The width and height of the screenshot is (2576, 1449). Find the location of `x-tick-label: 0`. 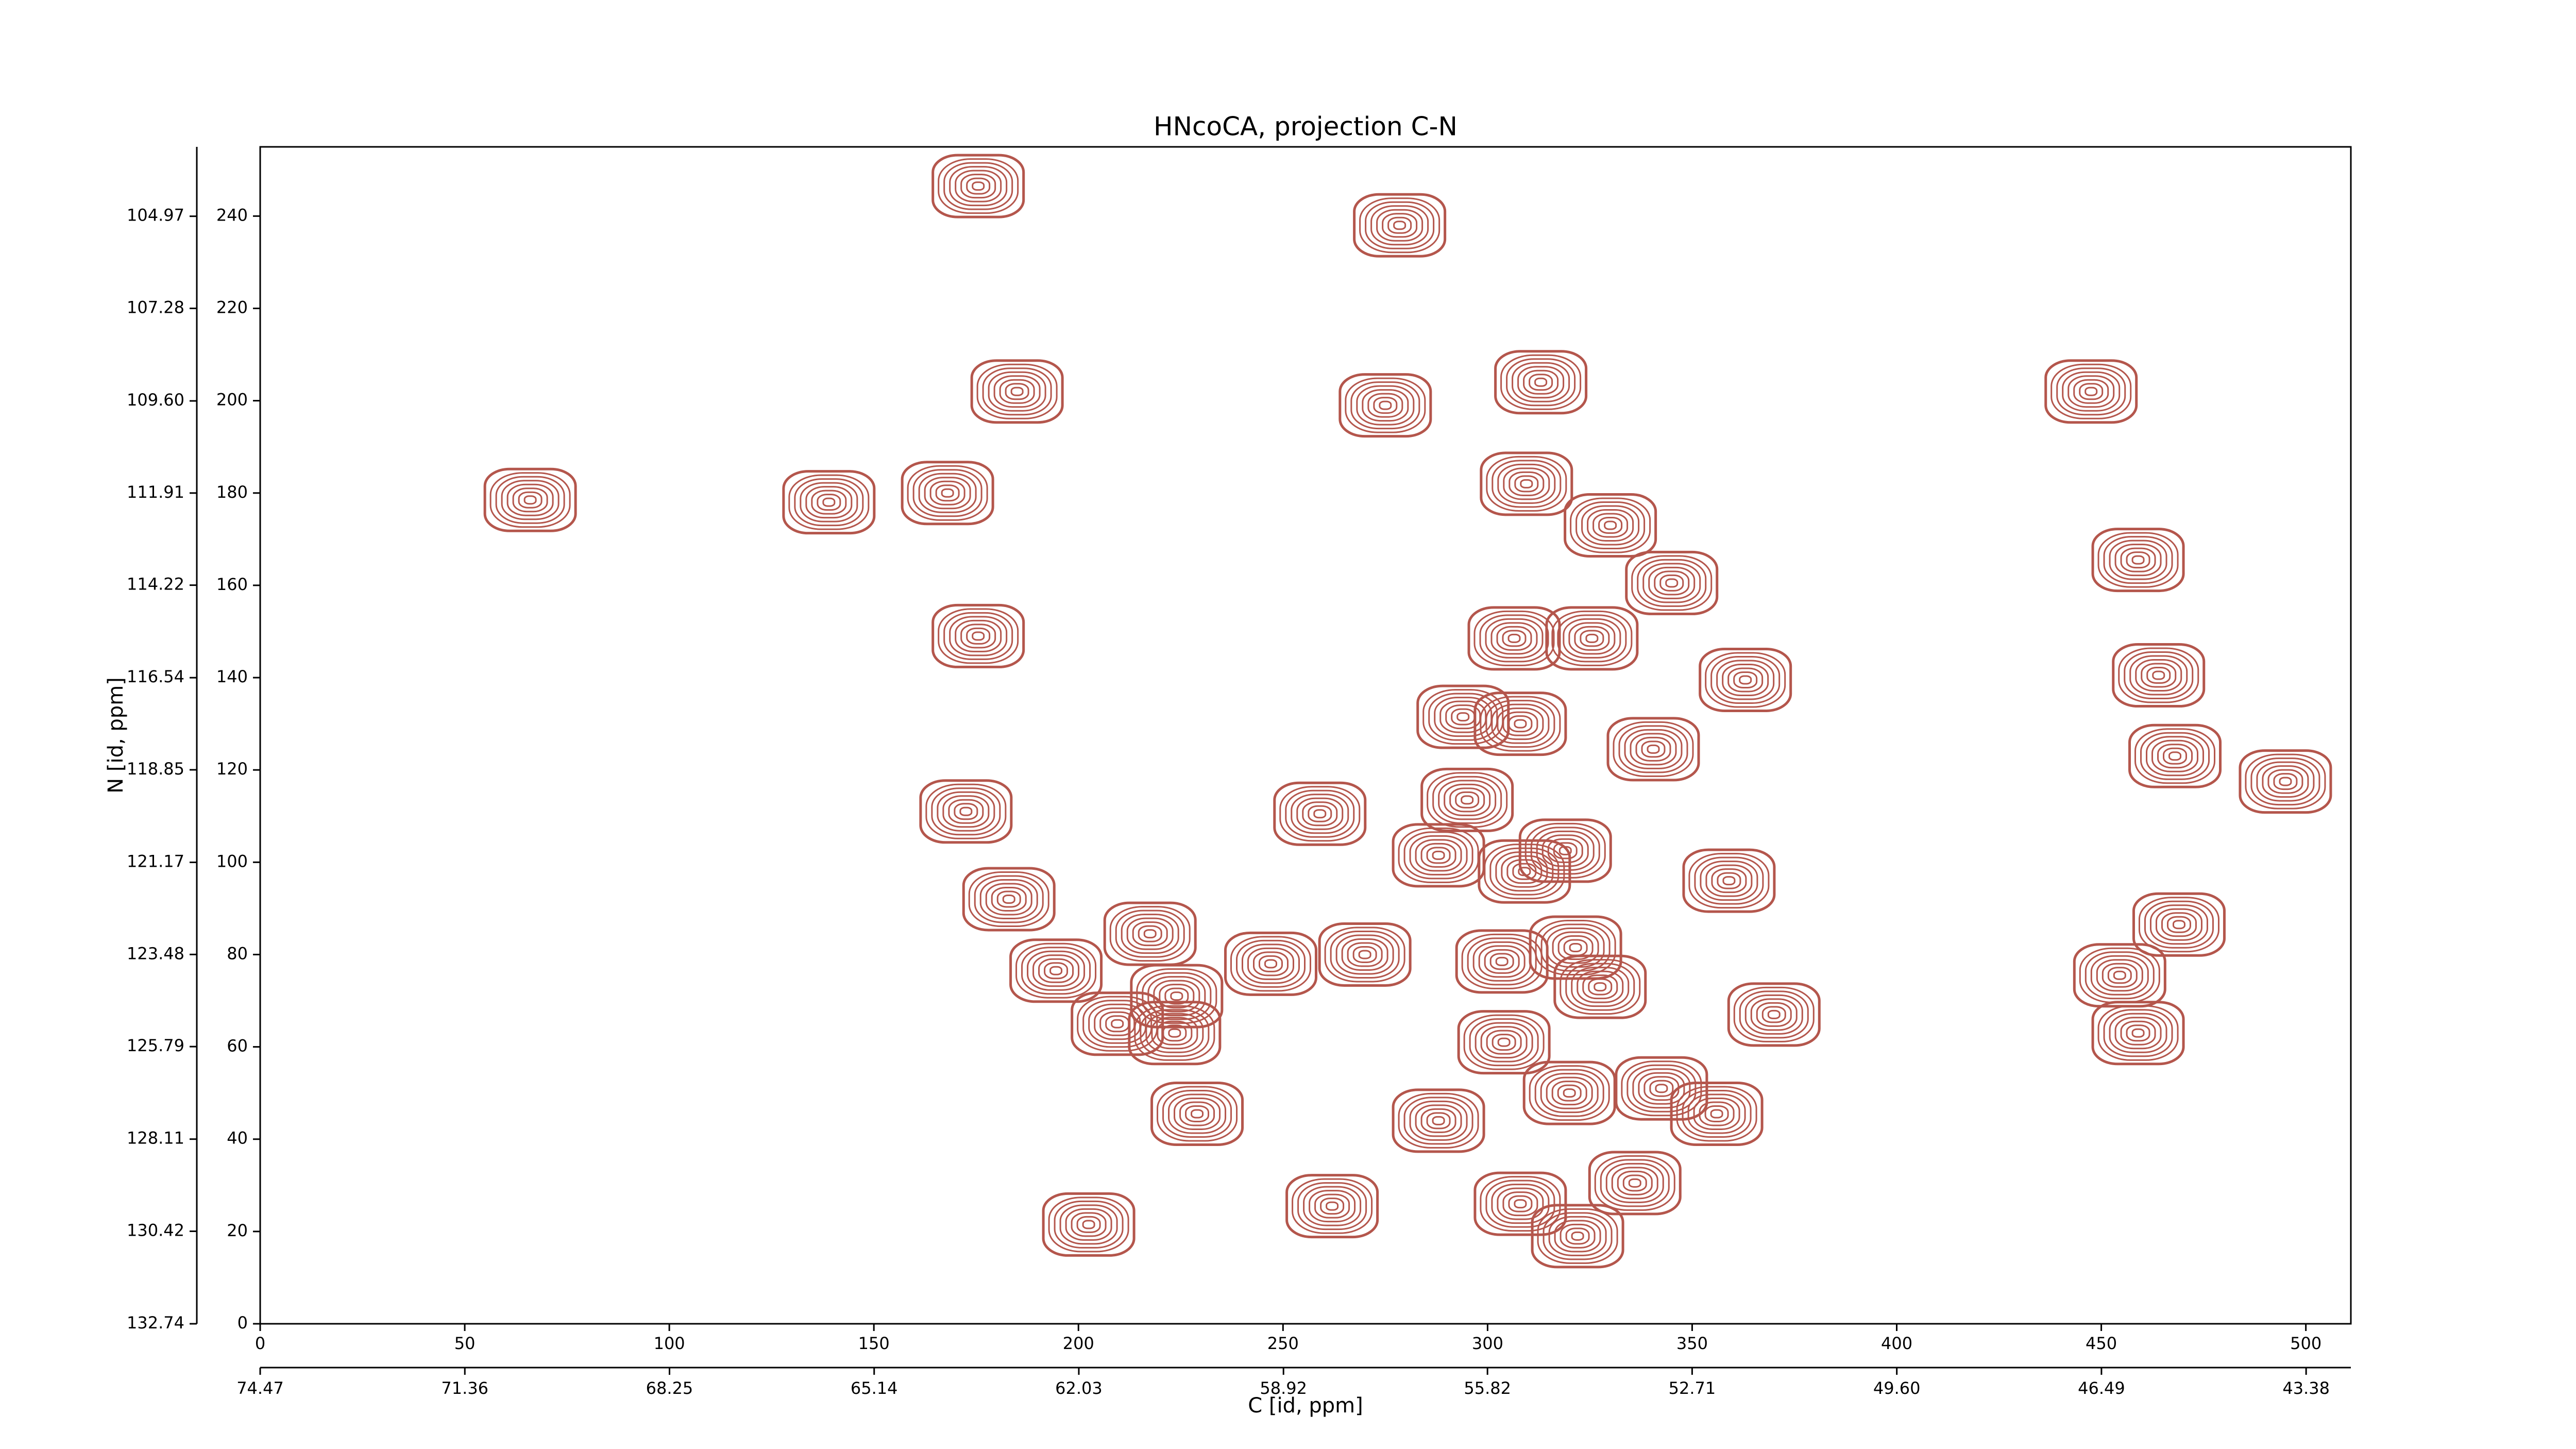

x-tick-label: 0 is located at coordinates (260, 1343).